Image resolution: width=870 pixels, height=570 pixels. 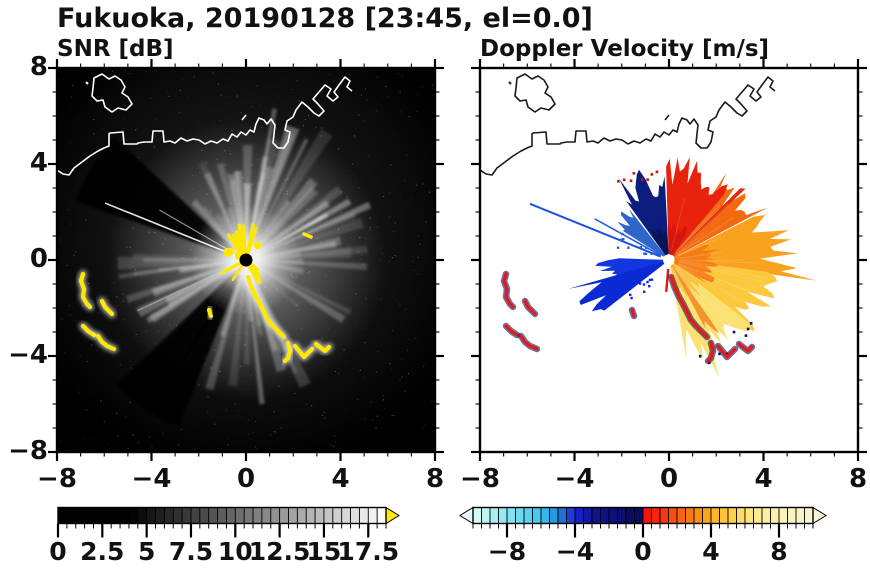 What do you see at coordinates (38, 259) in the screenshot?
I see `snr-y-tick-label: 0` at bounding box center [38, 259].